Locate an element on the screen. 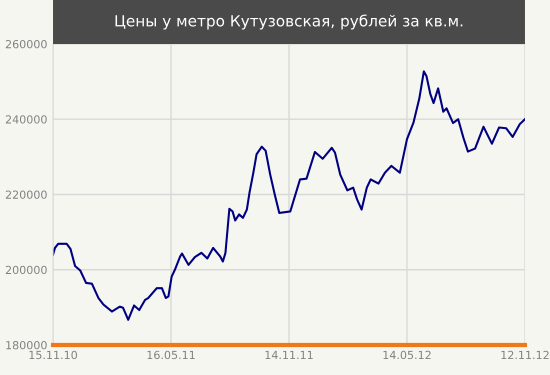 This screenshot has height=375, width=550. chart-title: Цены у метро Кутузовская, рублей за кв.м. is located at coordinates (289, 22).